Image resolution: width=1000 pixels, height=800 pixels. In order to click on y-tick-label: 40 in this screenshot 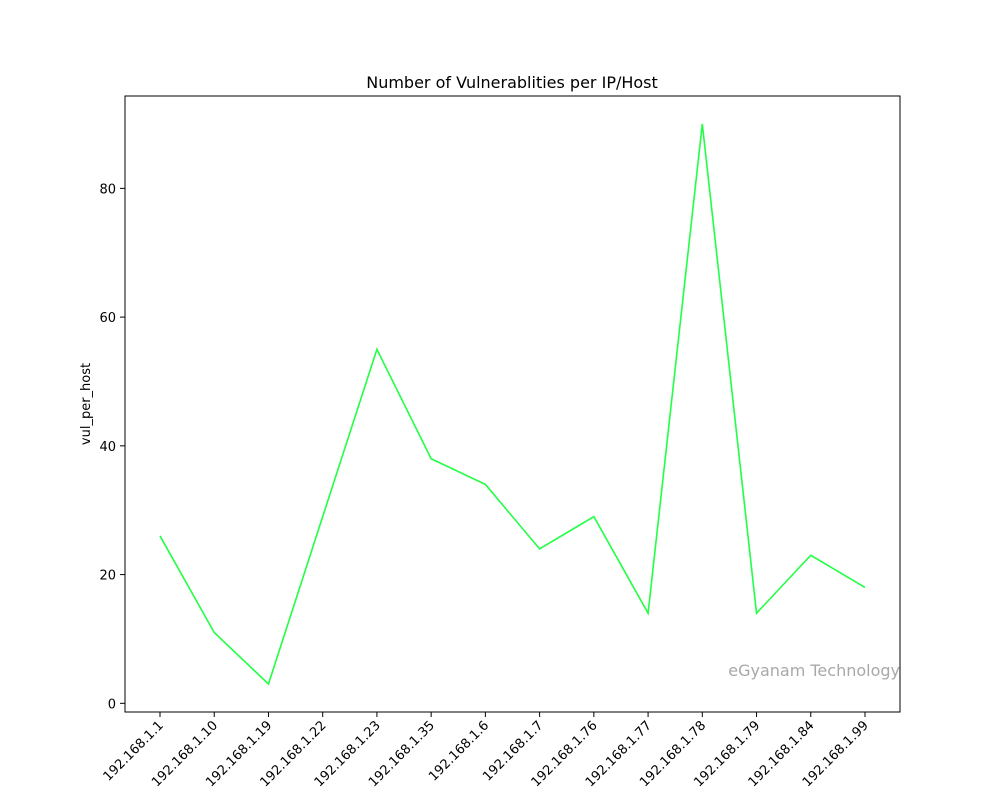, I will do `click(107, 447)`.